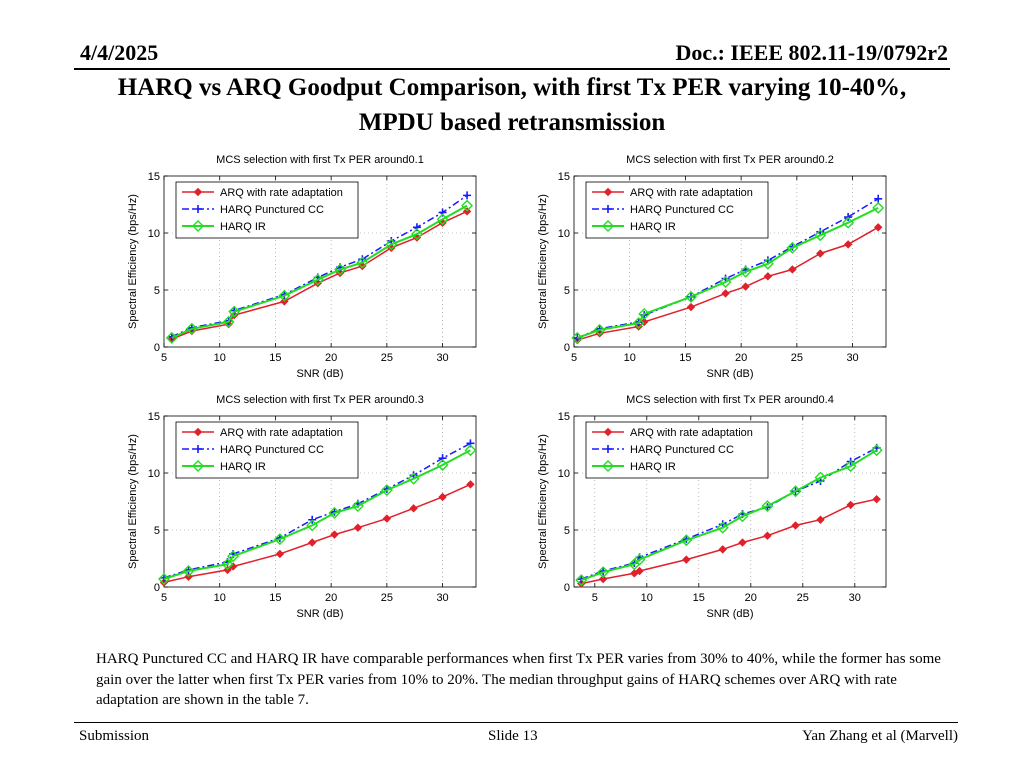 Image resolution: width=1024 pixels, height=768 pixels. Describe the element at coordinates (564, 417) in the screenshot. I see `y-tick-label: 15` at that location.